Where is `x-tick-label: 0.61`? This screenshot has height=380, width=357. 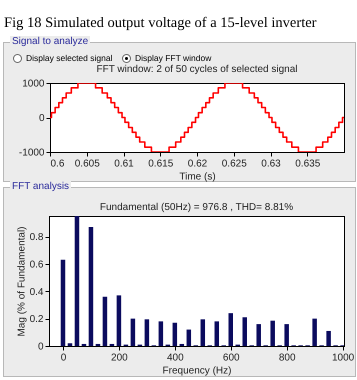
x-tick-label: 0.61 is located at coordinates (124, 164).